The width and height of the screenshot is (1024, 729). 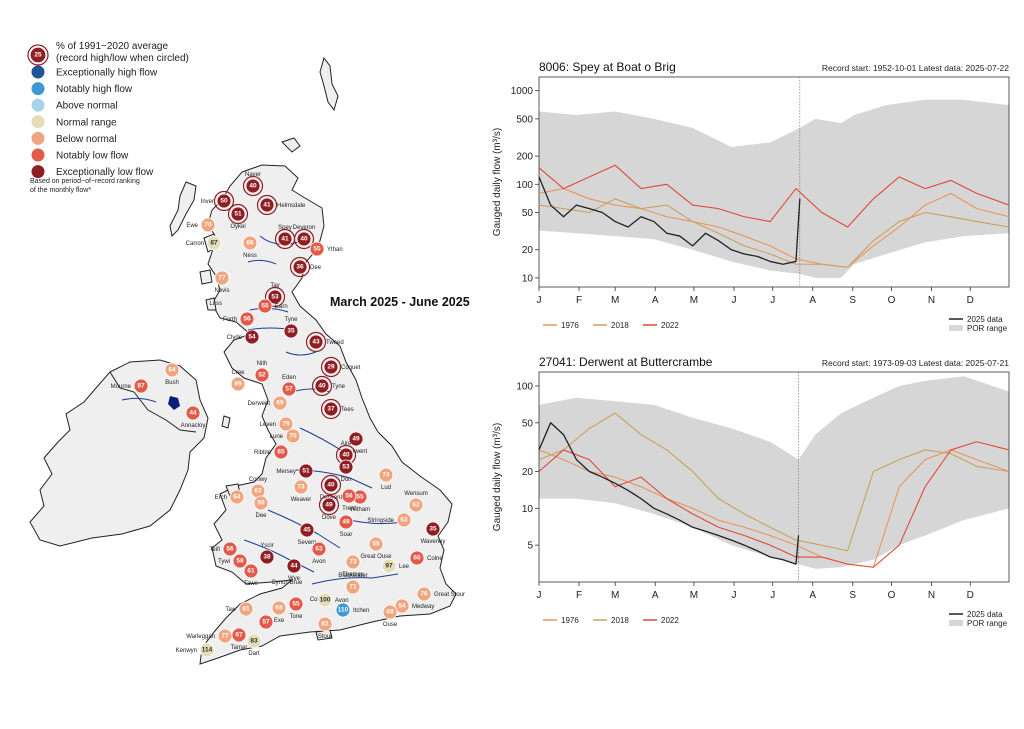 What do you see at coordinates (174, 403) in the screenshot?
I see `lough-neagh` at bounding box center [174, 403].